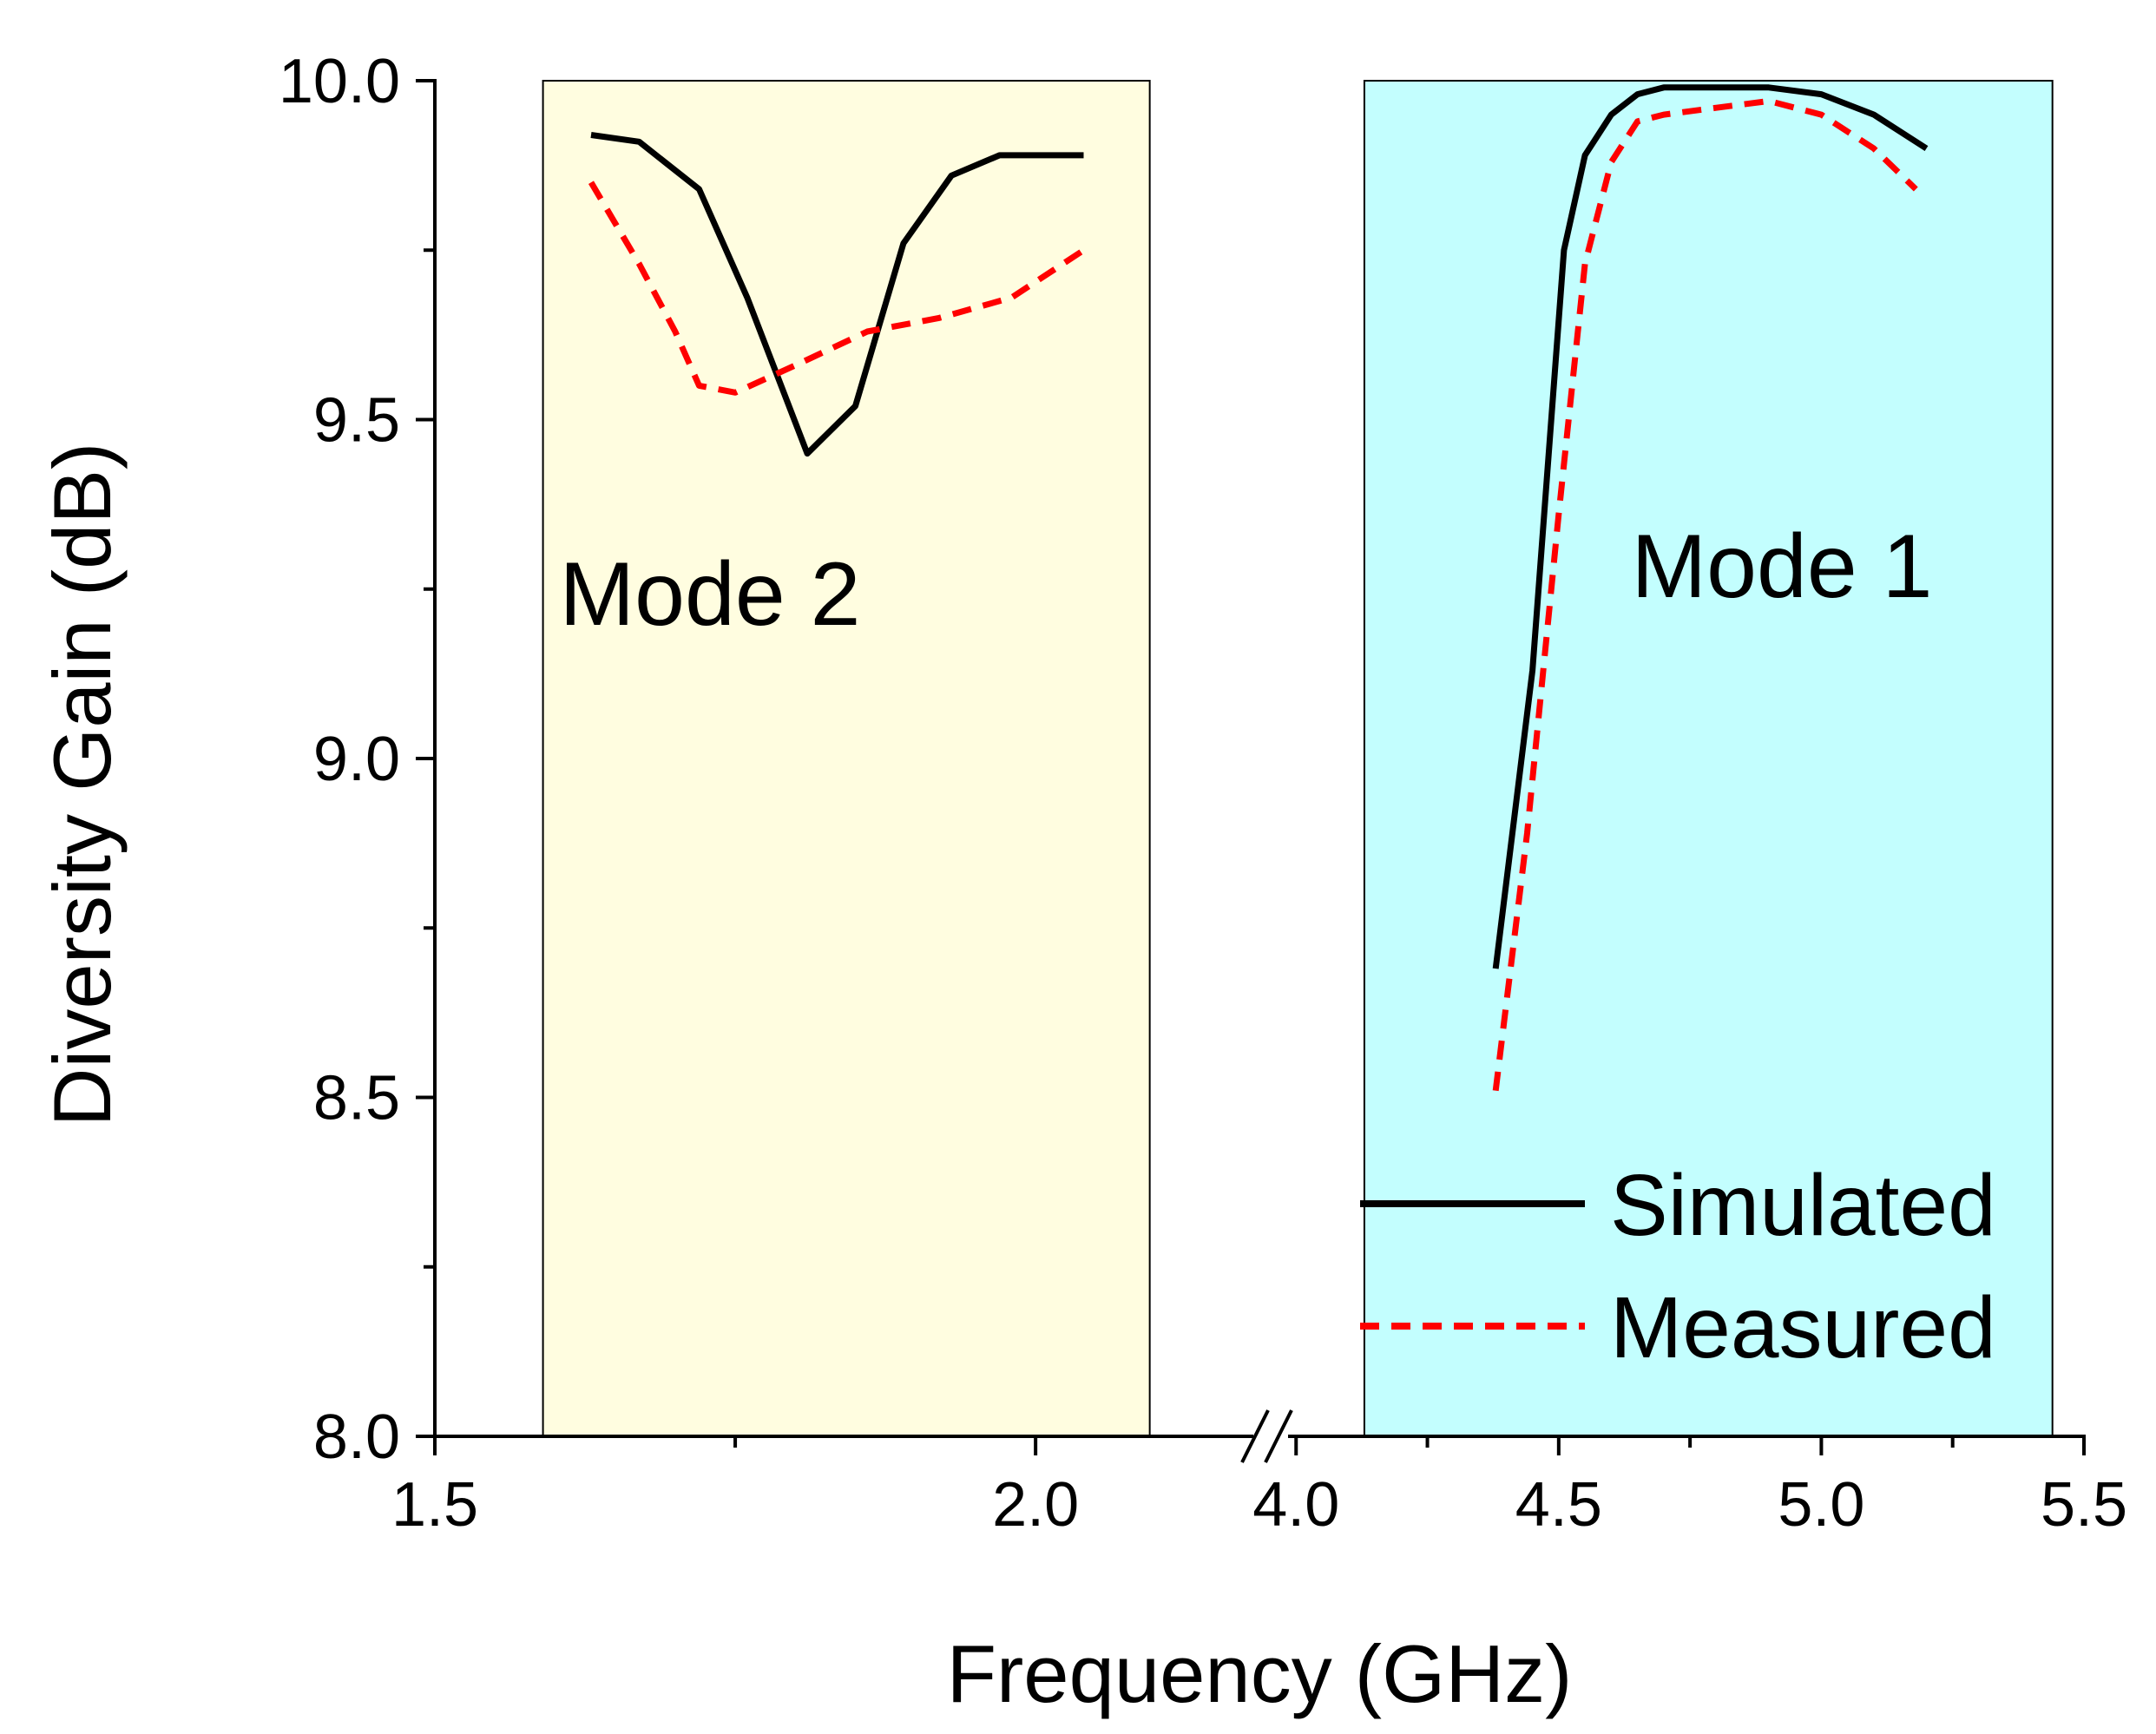  I want to click on x-tick-label: 4.0, so click(1295, 1505).